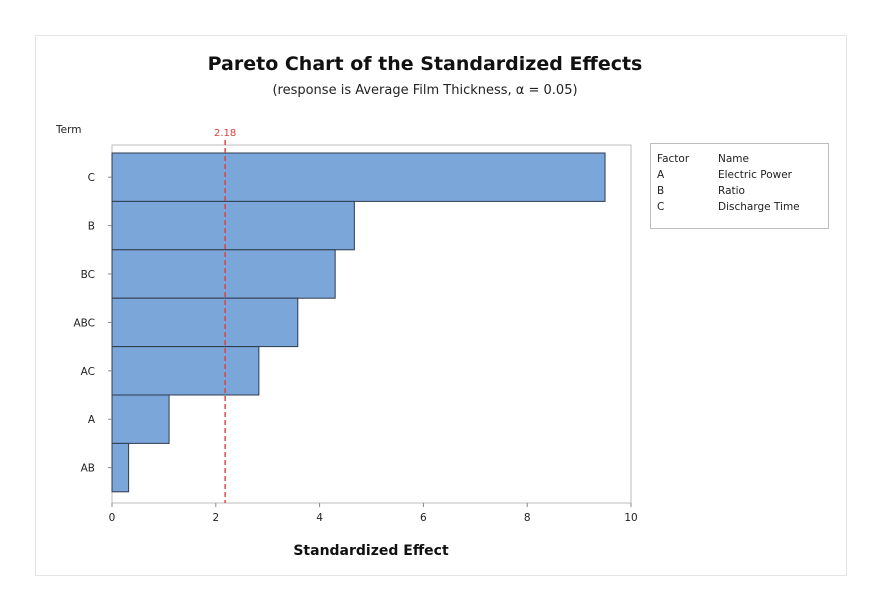 Image resolution: width=876 pixels, height=601 pixels. I want to click on x-tick-label: 6, so click(423, 518).